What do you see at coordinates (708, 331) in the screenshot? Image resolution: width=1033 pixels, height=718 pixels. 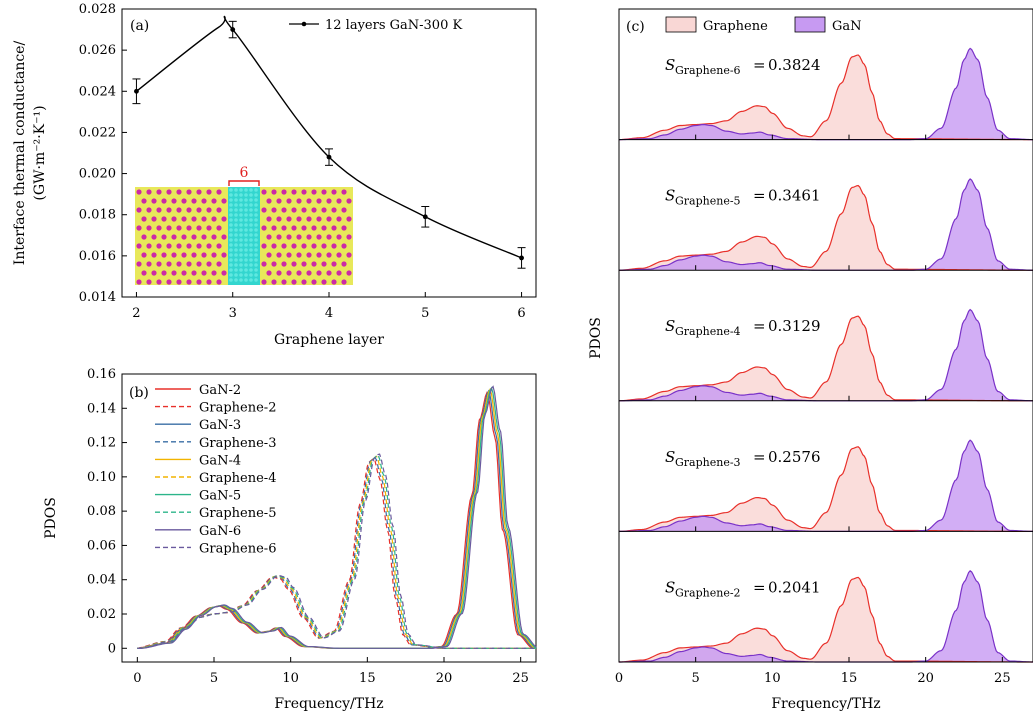 I see `row-label-subscript: Graphene-4` at bounding box center [708, 331].